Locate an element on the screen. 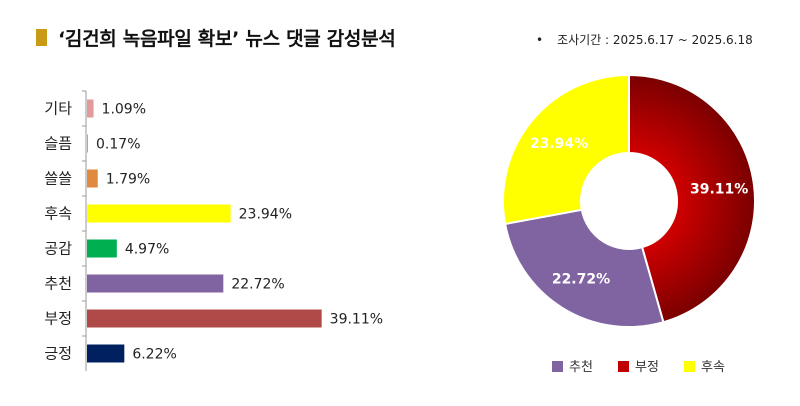  bar-쓸쓸 is located at coordinates (92, 178).